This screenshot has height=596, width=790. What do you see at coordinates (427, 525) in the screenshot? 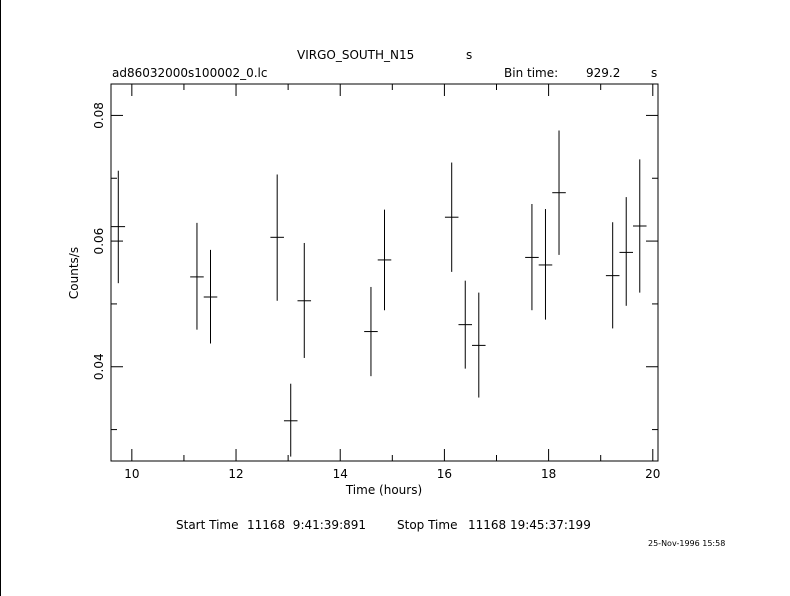
I see `stop-time-label: Stop Time` at bounding box center [427, 525].